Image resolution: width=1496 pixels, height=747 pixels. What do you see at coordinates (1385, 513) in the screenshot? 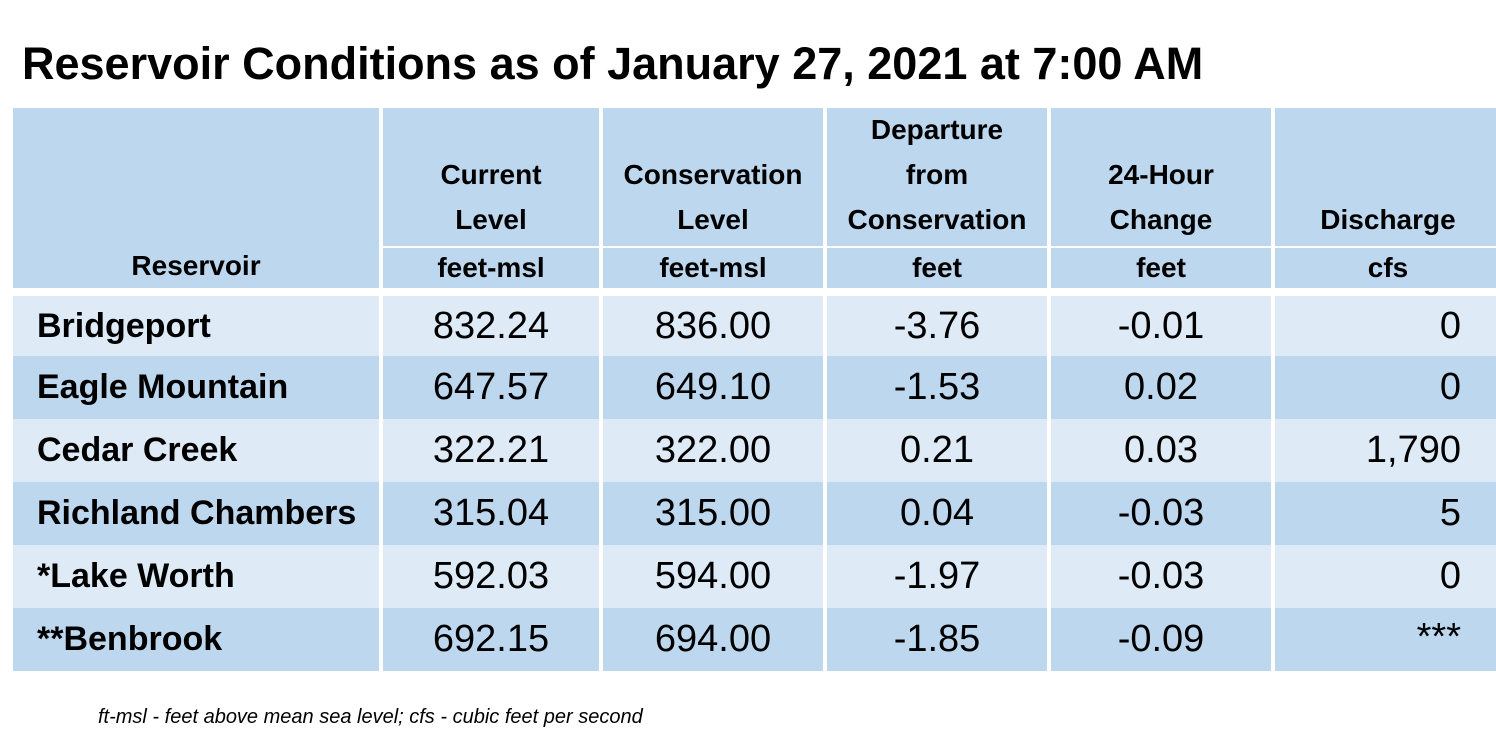
I see `discharge-value: 5` at bounding box center [1385, 513].